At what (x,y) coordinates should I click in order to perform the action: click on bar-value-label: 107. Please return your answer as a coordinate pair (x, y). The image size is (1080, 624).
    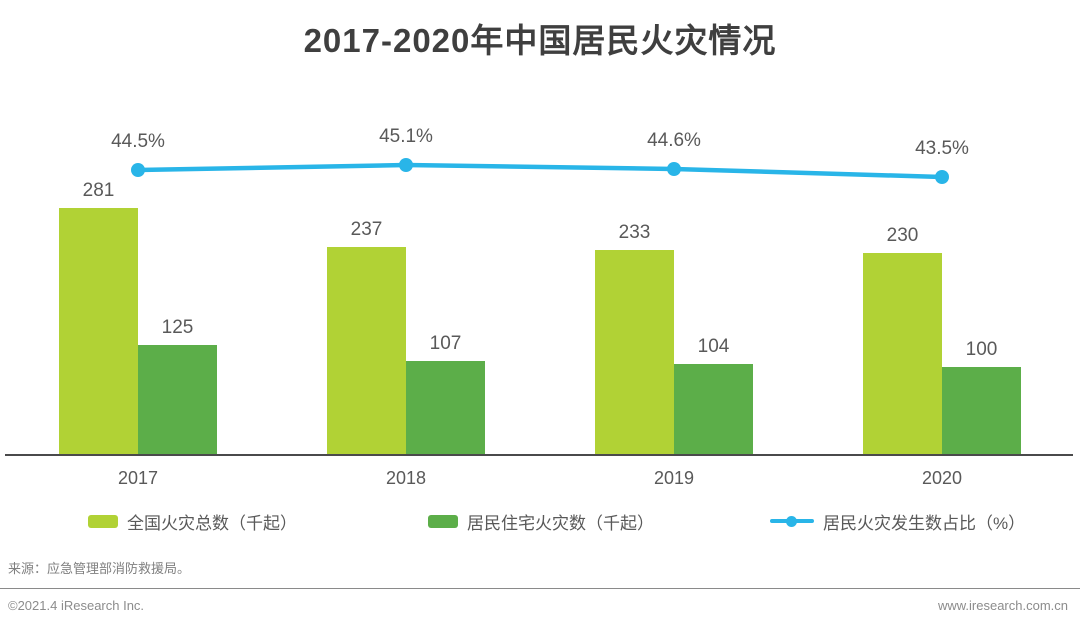
    Looking at the image, I should click on (445, 343).